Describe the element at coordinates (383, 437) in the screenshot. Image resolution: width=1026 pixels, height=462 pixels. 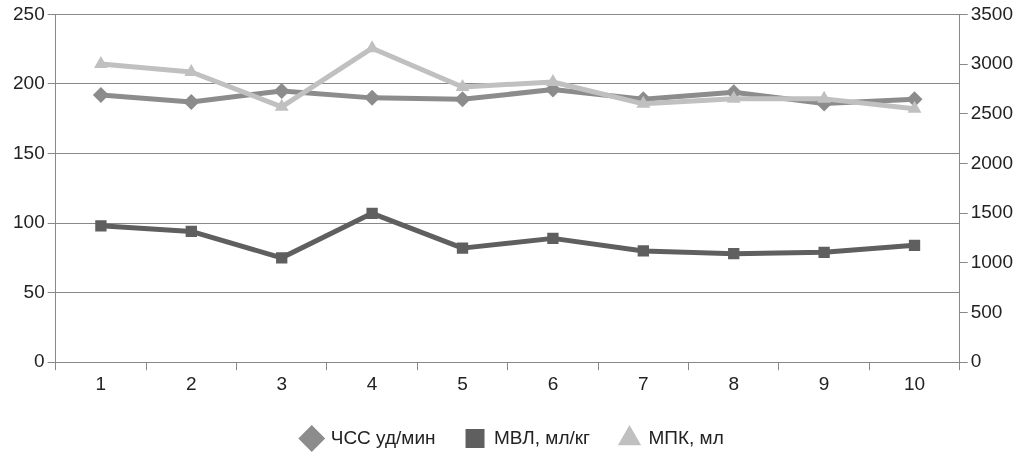
I see `legend-label: ЧСС уд/мин` at that location.